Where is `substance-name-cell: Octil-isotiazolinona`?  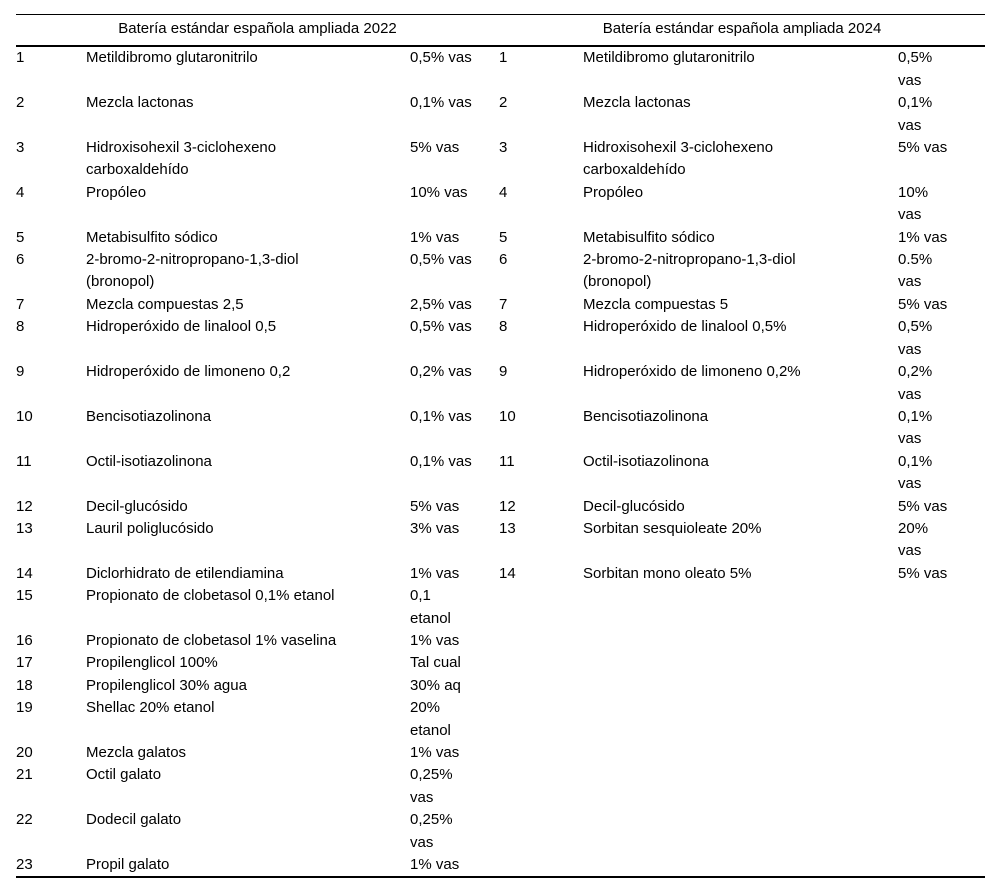
substance-name-cell: Octil-isotiazolinona is located at coordinates (149, 461).